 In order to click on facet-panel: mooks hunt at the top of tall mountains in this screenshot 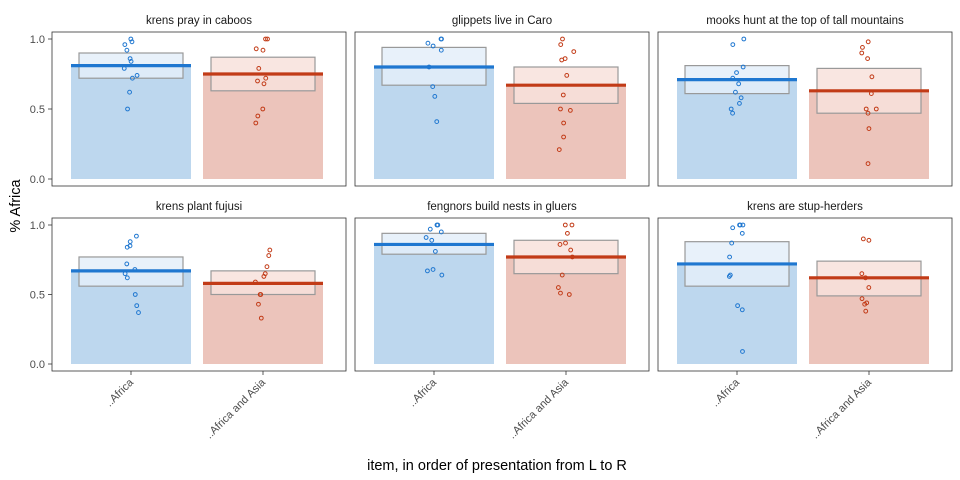, I will do `click(805, 97)`.